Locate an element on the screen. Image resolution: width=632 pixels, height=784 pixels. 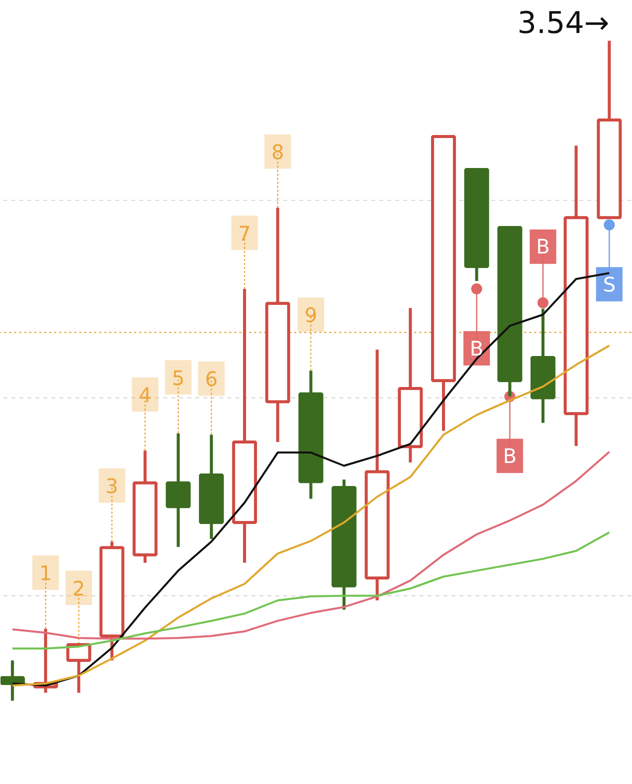
annotation: 9 is located at coordinates (311, 315).